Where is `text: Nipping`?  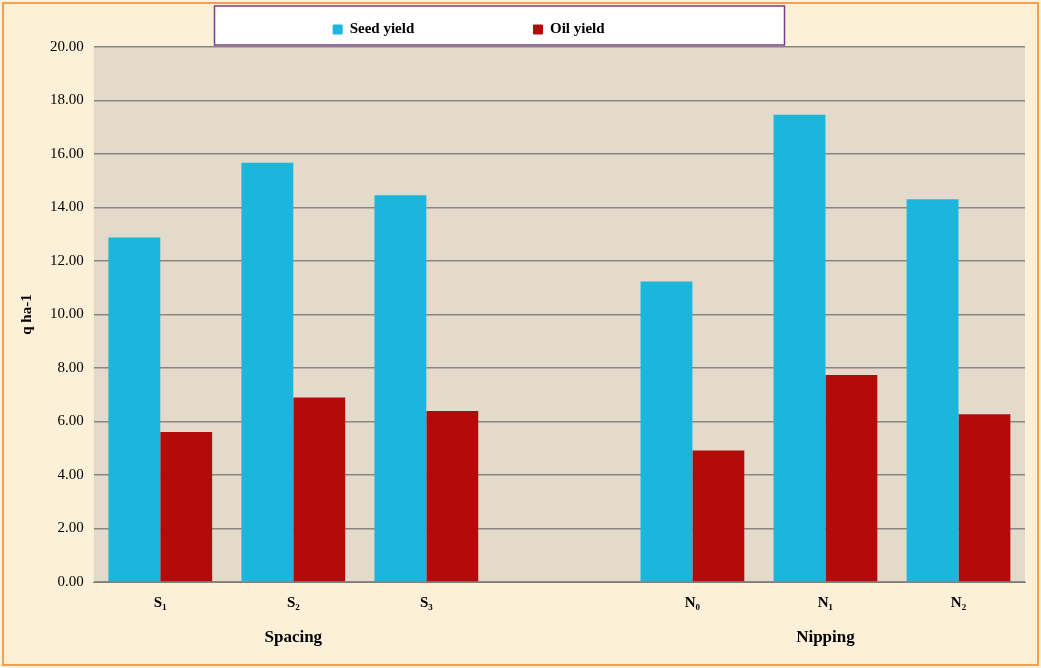
text: Nipping is located at coordinates (826, 637).